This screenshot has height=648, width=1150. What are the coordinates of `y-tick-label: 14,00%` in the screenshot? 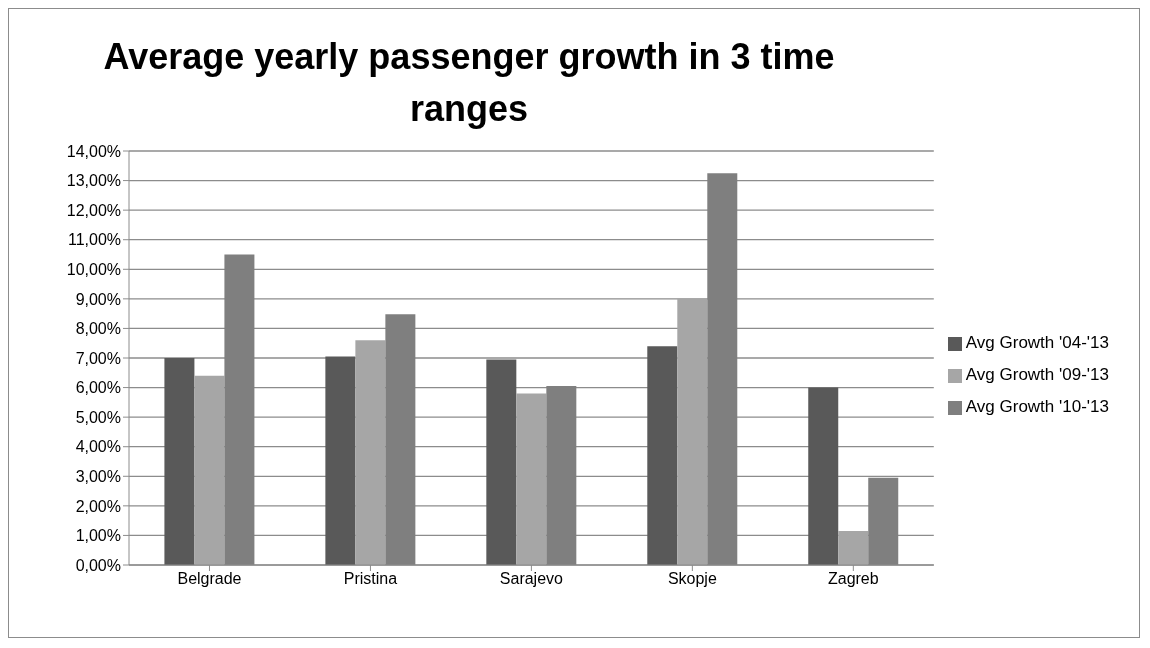 It's located at (93, 151).